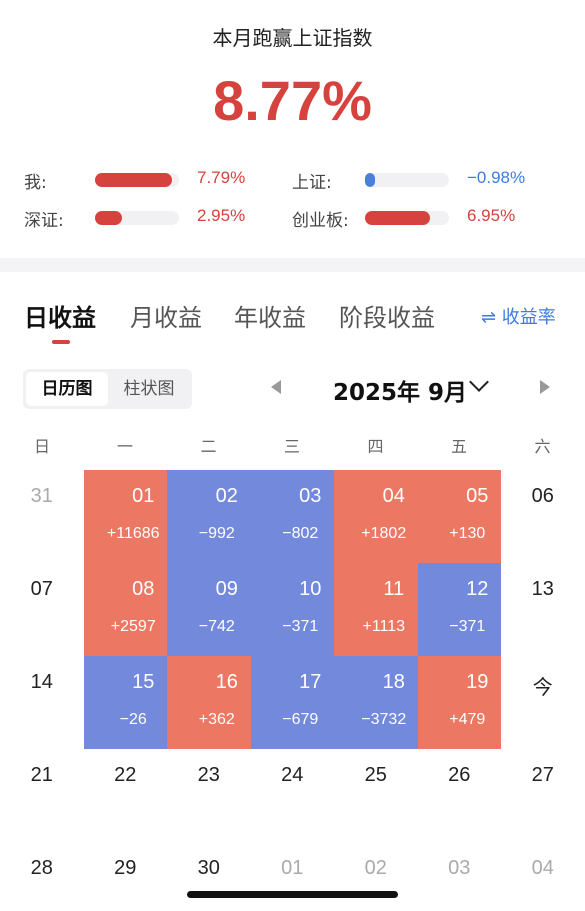 This screenshot has width=585, height=911. I want to click on calendar-day: 11 +1113, so click(376, 609).